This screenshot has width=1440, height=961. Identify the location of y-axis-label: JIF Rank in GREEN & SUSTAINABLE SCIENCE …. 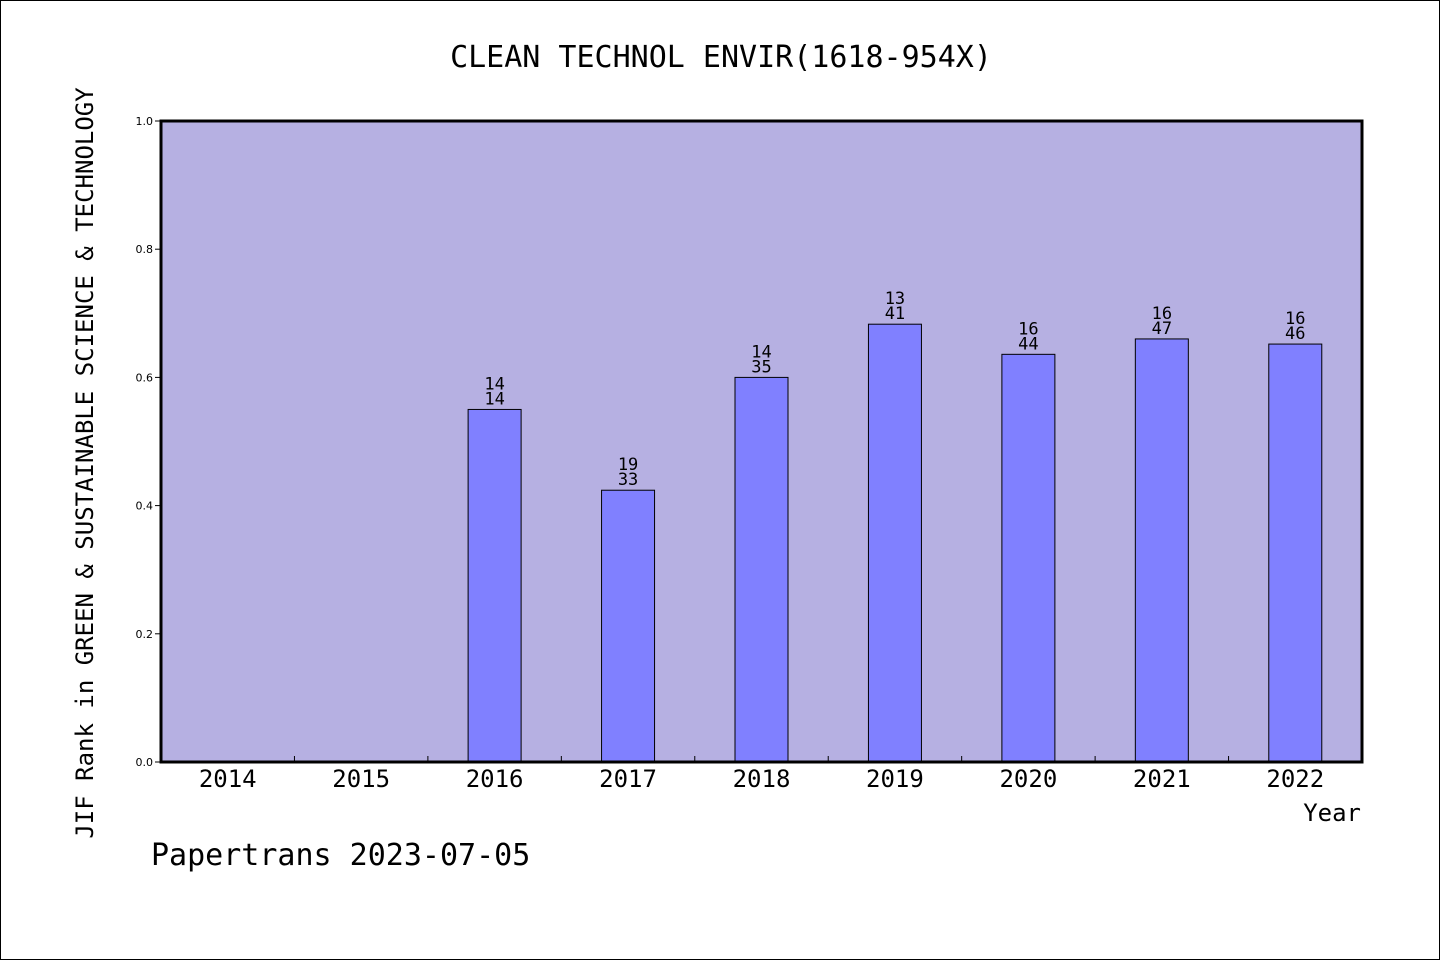
(85, 463).